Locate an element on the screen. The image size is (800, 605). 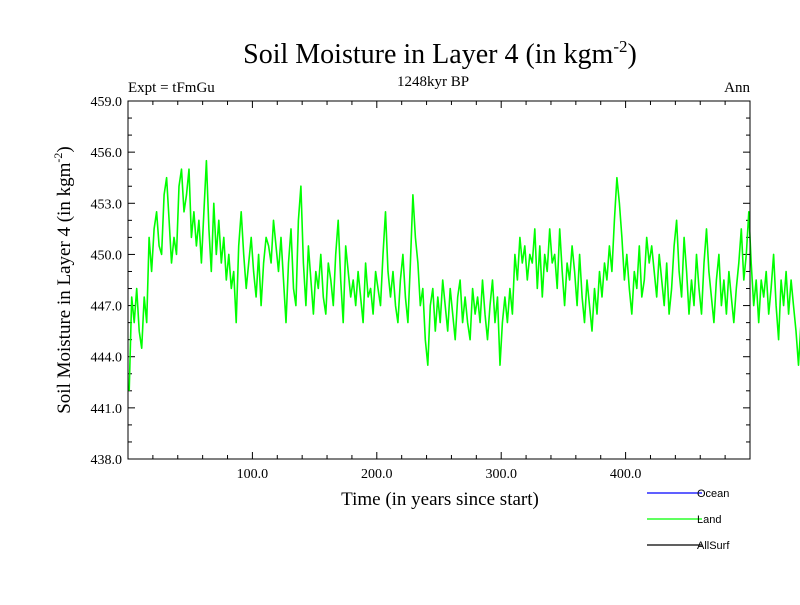
chart-subtitle: 1248kyr BP is located at coordinates (433, 82).